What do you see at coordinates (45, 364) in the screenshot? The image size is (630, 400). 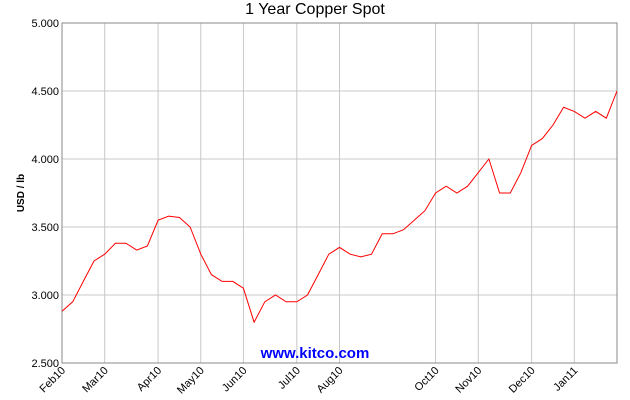 I see `y-tick-label: 2.500` at bounding box center [45, 364].